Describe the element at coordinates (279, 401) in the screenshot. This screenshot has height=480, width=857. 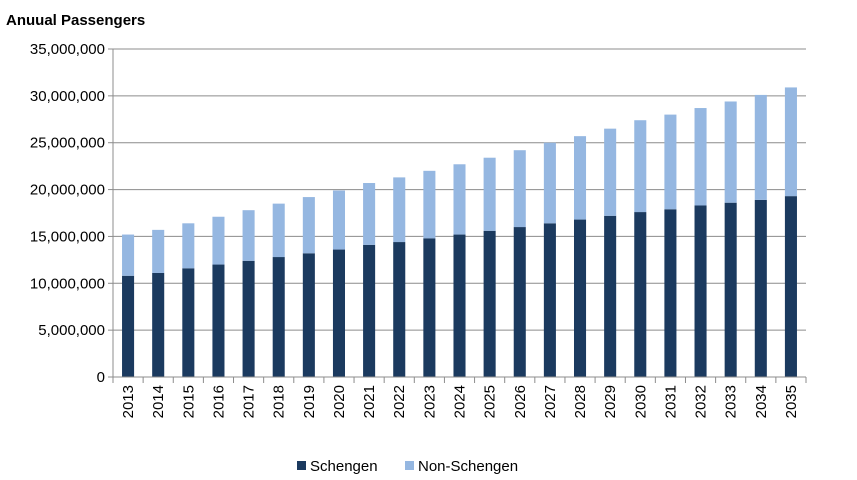
I see `x-tick-label: 2018` at that location.